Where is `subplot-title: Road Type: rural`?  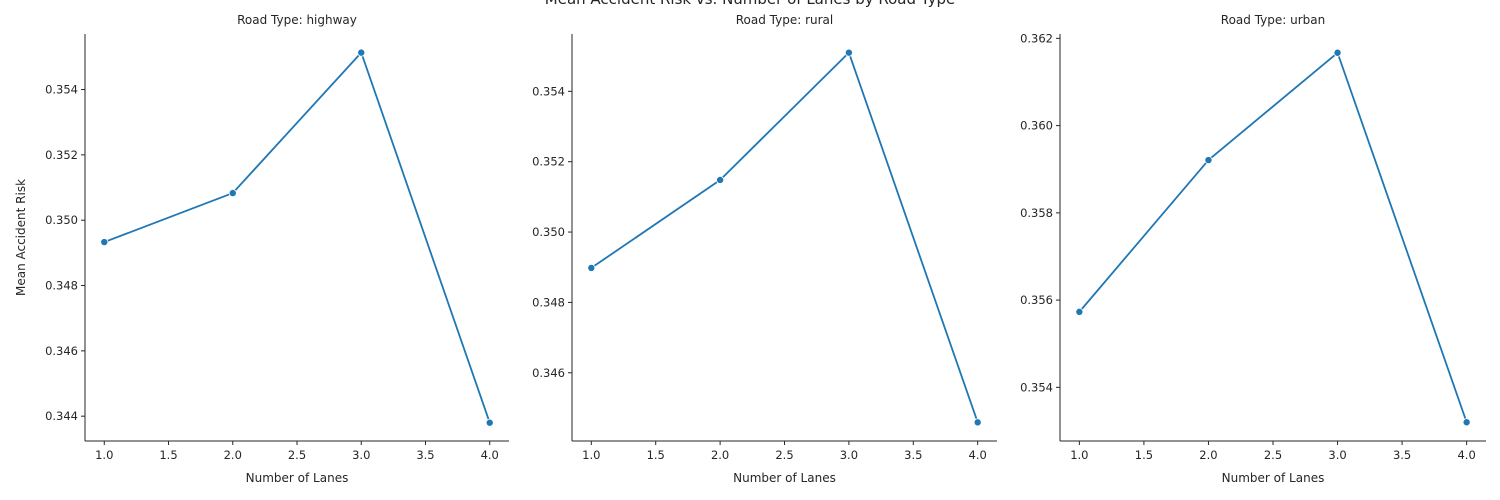 subplot-title: Road Type: rural is located at coordinates (785, 20).